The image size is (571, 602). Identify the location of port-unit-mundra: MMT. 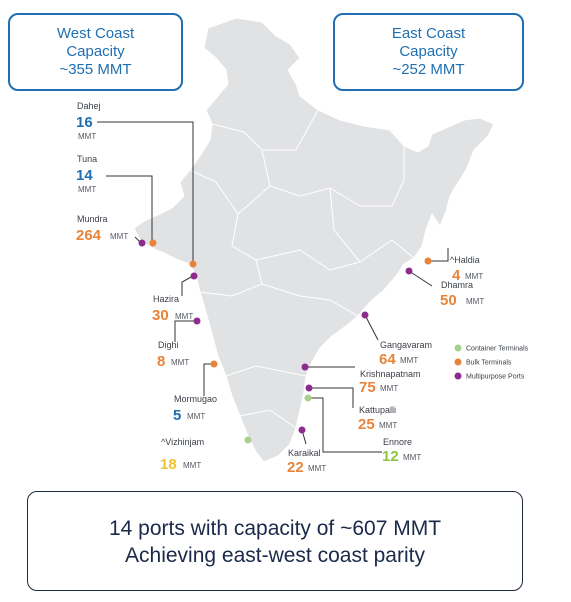
(119, 236).